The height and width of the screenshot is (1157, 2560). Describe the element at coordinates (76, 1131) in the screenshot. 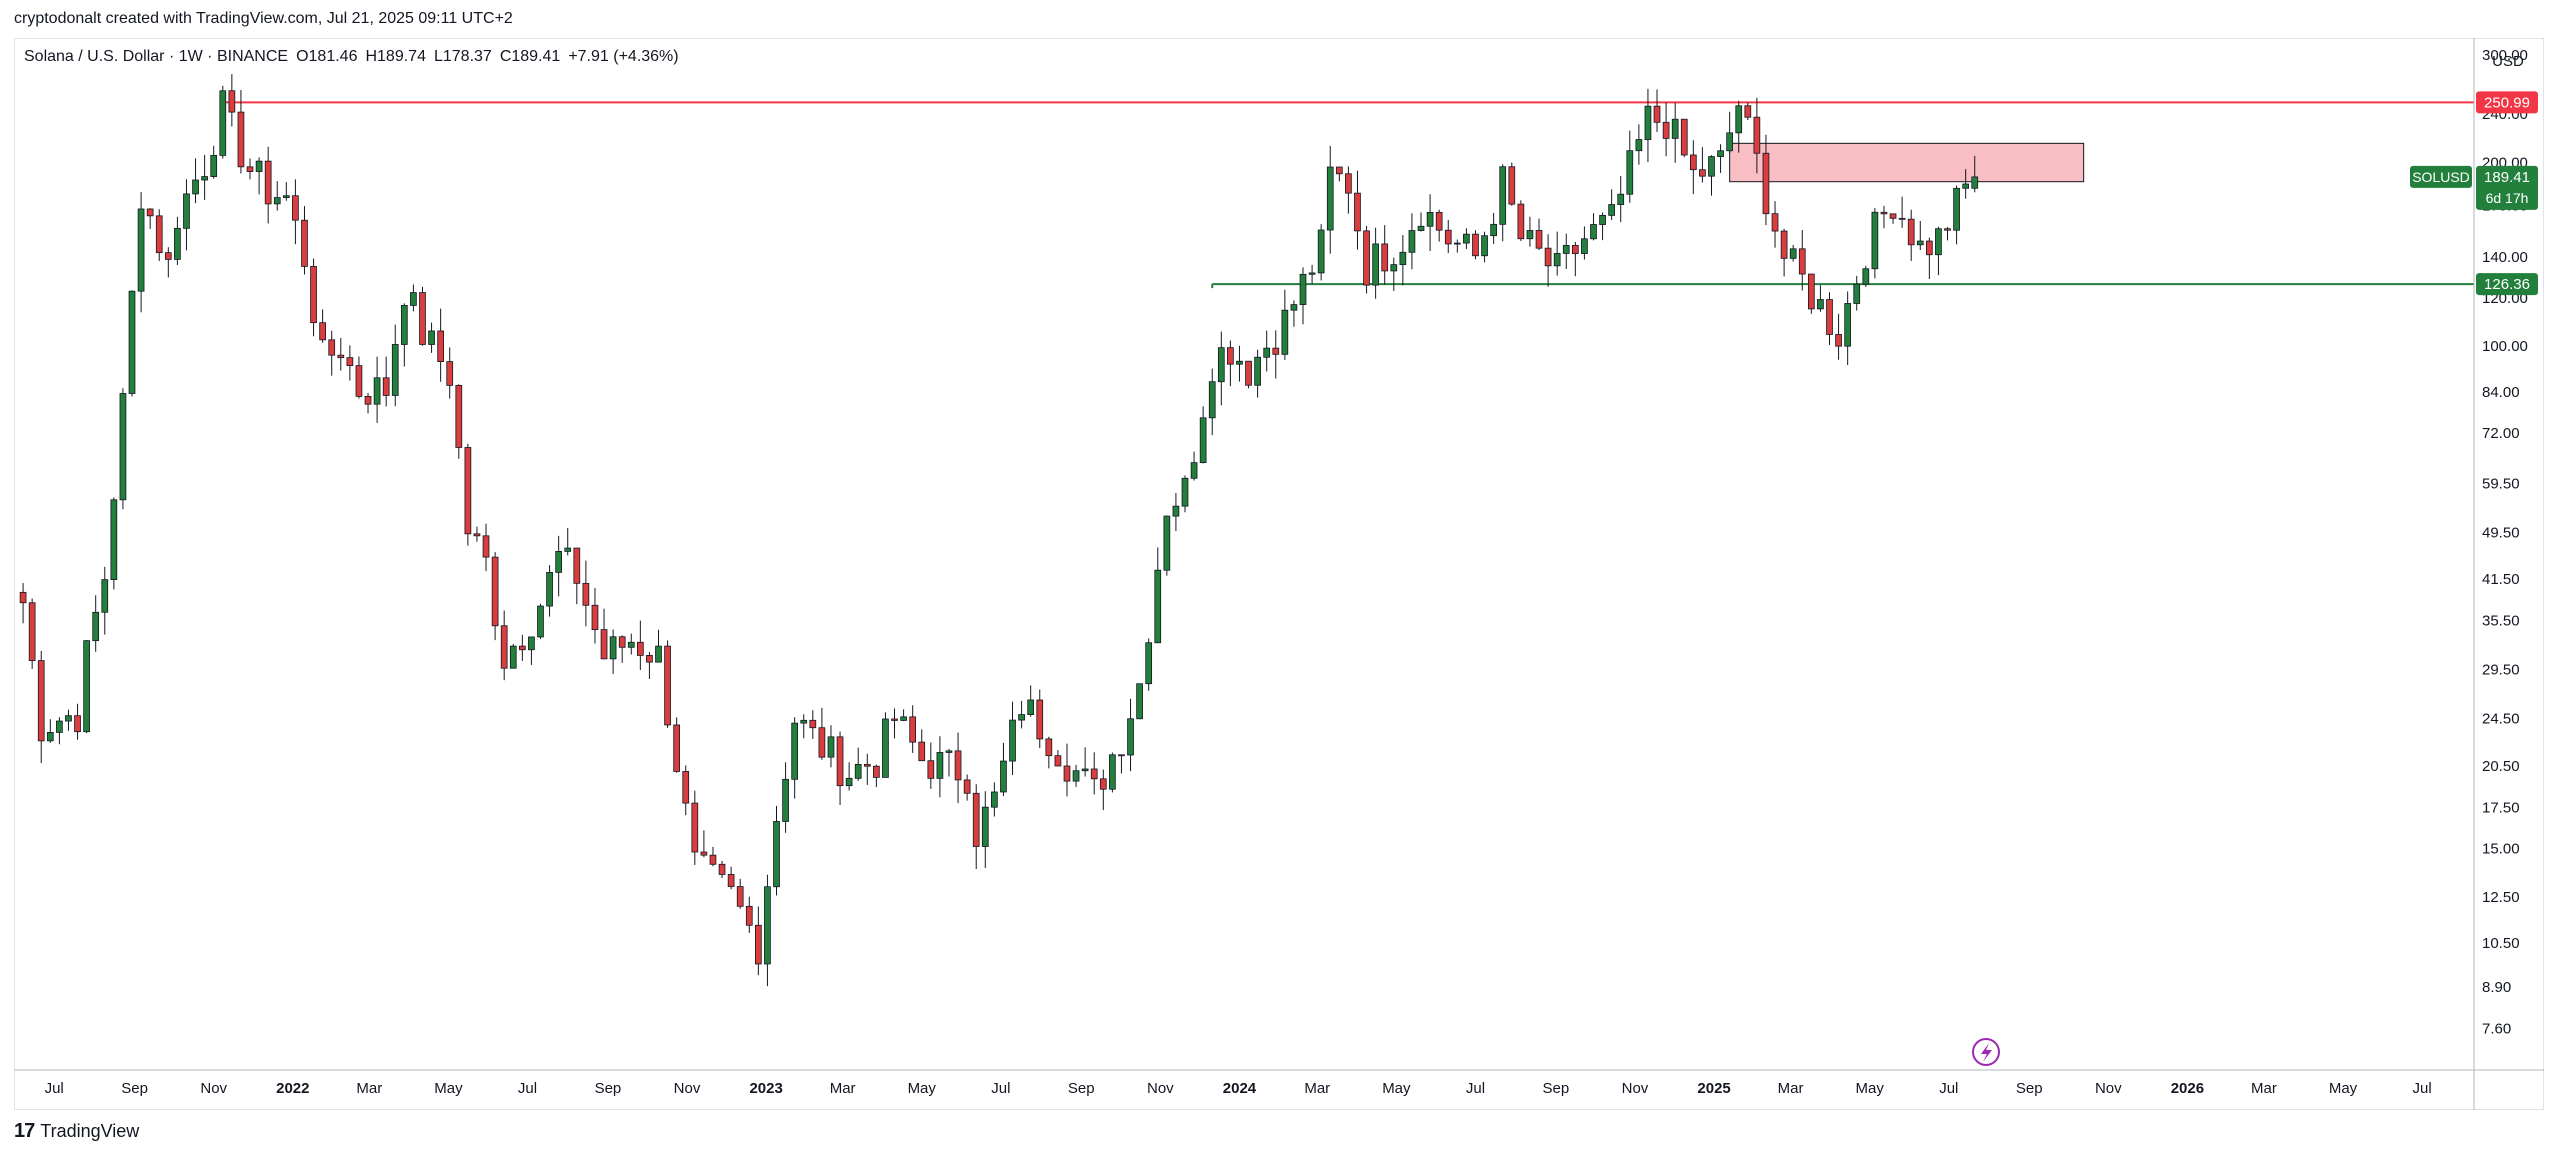

I see `tradingview-footer: 17 TradingView` at that location.